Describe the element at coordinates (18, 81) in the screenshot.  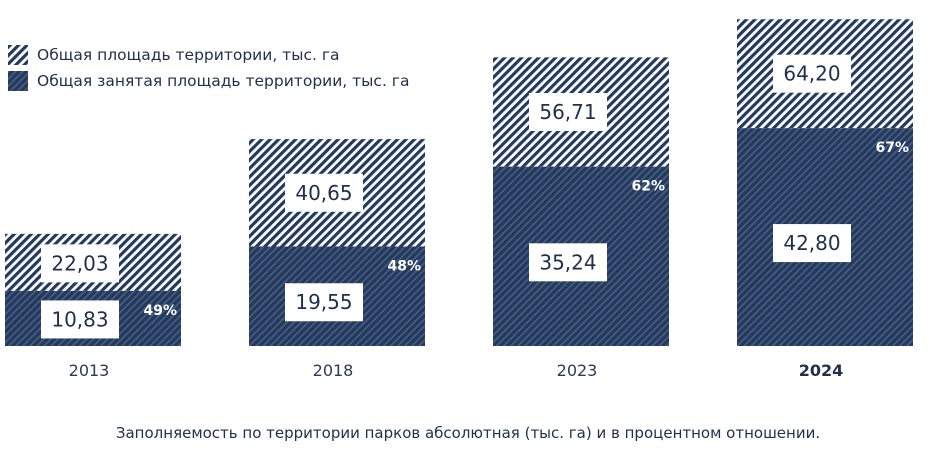
I see `legend-swatch-occupied` at that location.